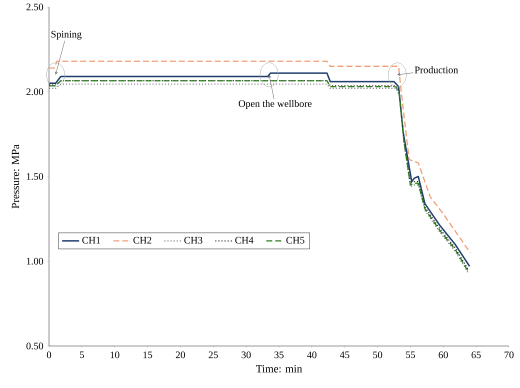 The image size is (520, 388). I want to click on y-tick-label: 2.00, so click(35, 92).